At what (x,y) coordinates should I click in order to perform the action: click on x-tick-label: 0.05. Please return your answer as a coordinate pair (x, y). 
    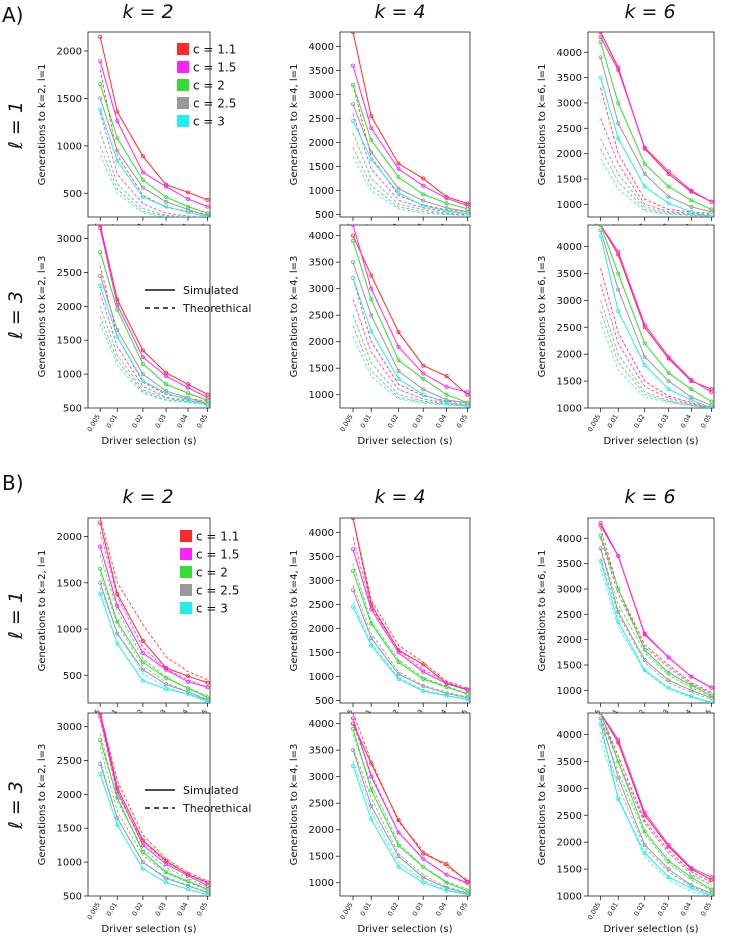
    Looking at the image, I should click on (202, 421).